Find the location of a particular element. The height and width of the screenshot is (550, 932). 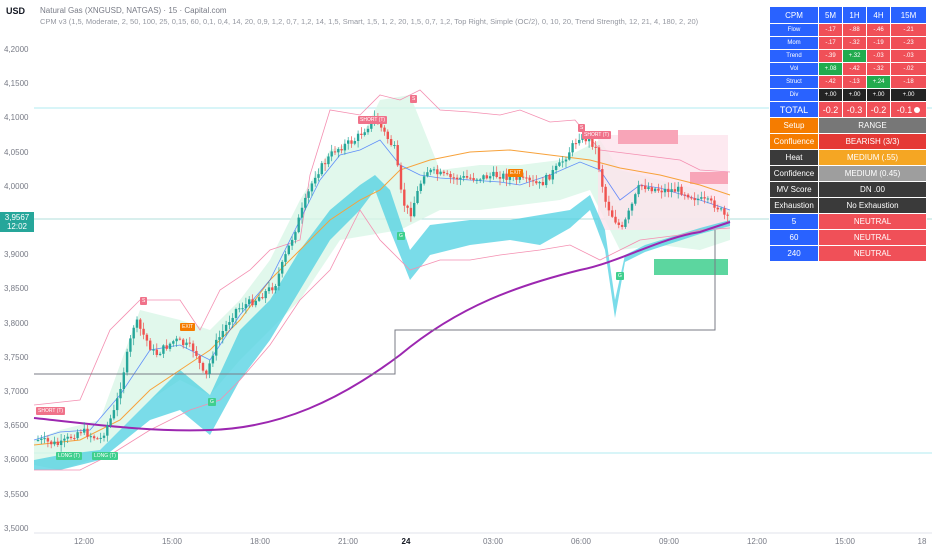

metric-cell: -.46 is located at coordinates (879, 30).